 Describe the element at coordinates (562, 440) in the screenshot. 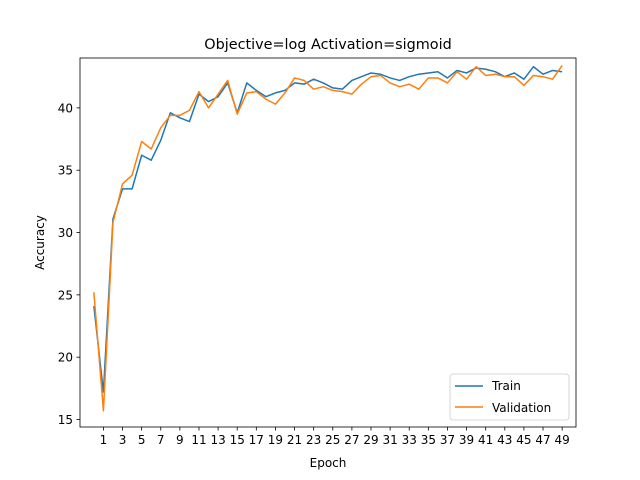

I see `x-tick-label: 49` at that location.